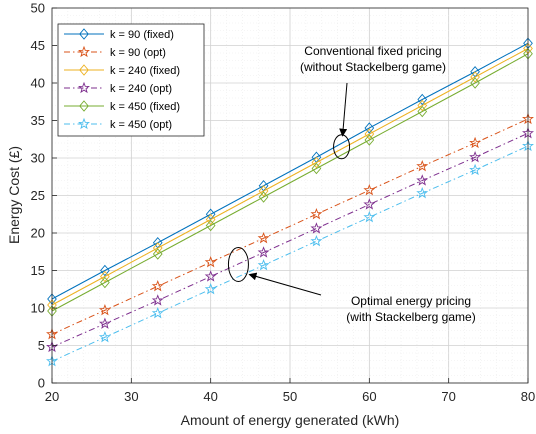  I want to click on x-tick-label: 20, so click(52, 396).